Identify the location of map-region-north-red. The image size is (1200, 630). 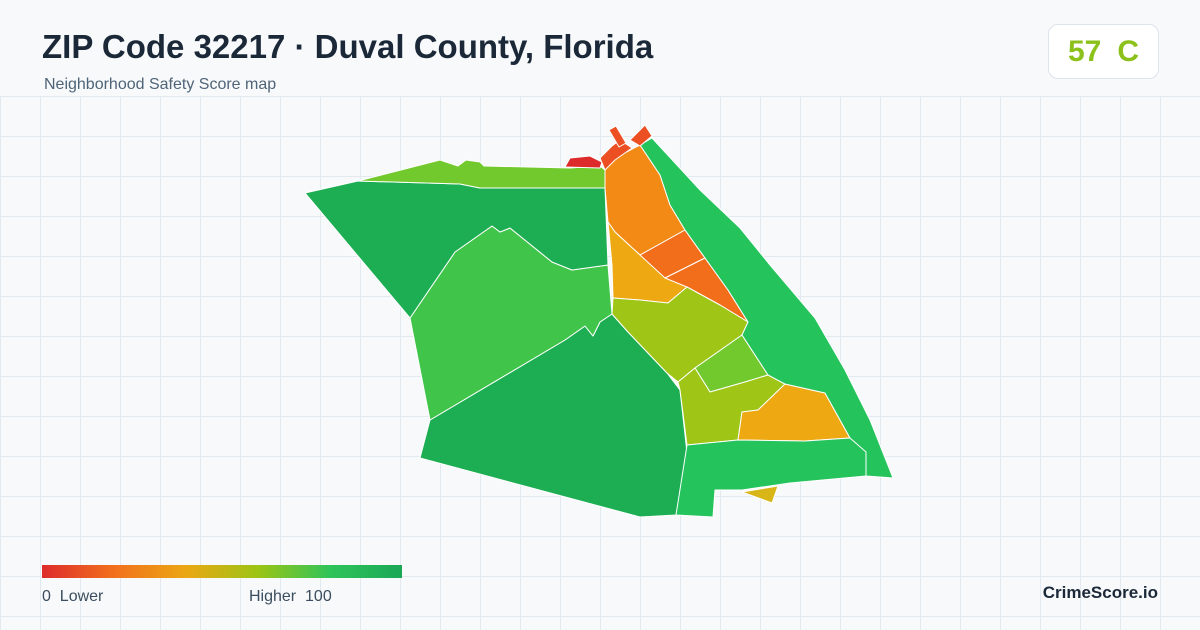
(583, 162).